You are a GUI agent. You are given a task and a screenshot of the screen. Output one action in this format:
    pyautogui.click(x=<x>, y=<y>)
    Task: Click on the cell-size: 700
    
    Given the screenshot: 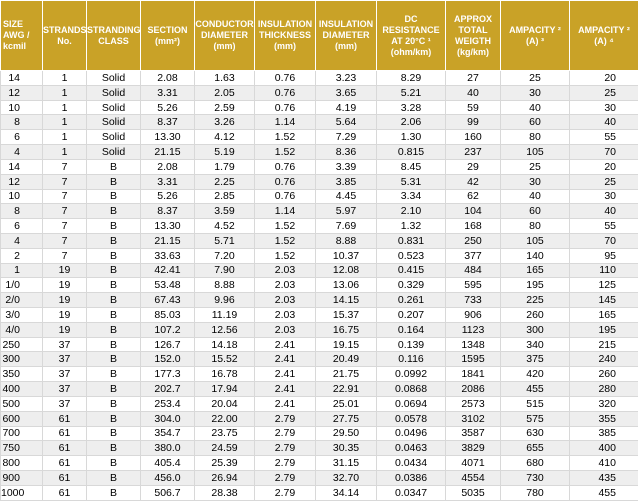 What is the action you would take?
    pyautogui.click(x=21, y=433)
    